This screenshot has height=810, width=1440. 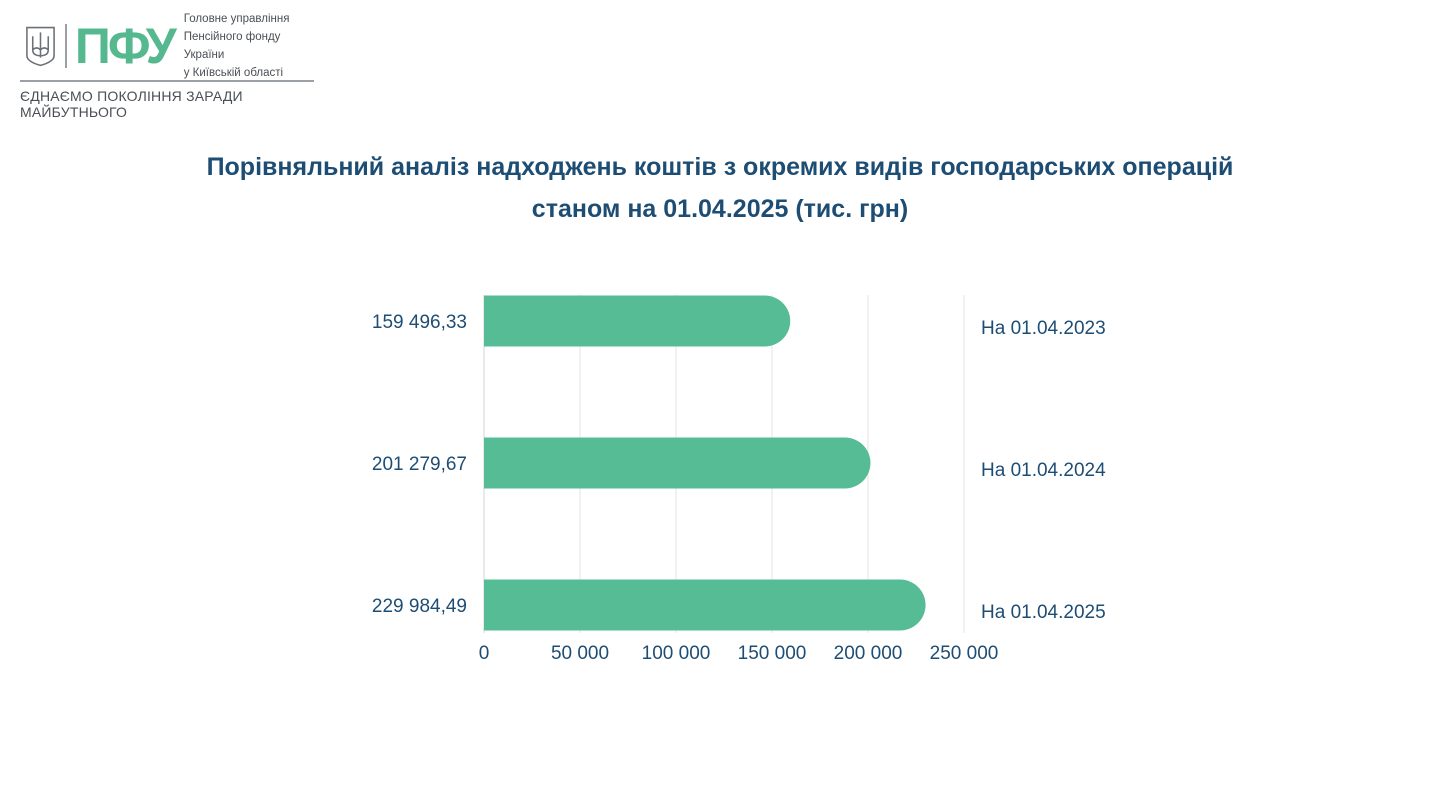 I want to click on value-label-0: 159 496,33, so click(x=419, y=322).